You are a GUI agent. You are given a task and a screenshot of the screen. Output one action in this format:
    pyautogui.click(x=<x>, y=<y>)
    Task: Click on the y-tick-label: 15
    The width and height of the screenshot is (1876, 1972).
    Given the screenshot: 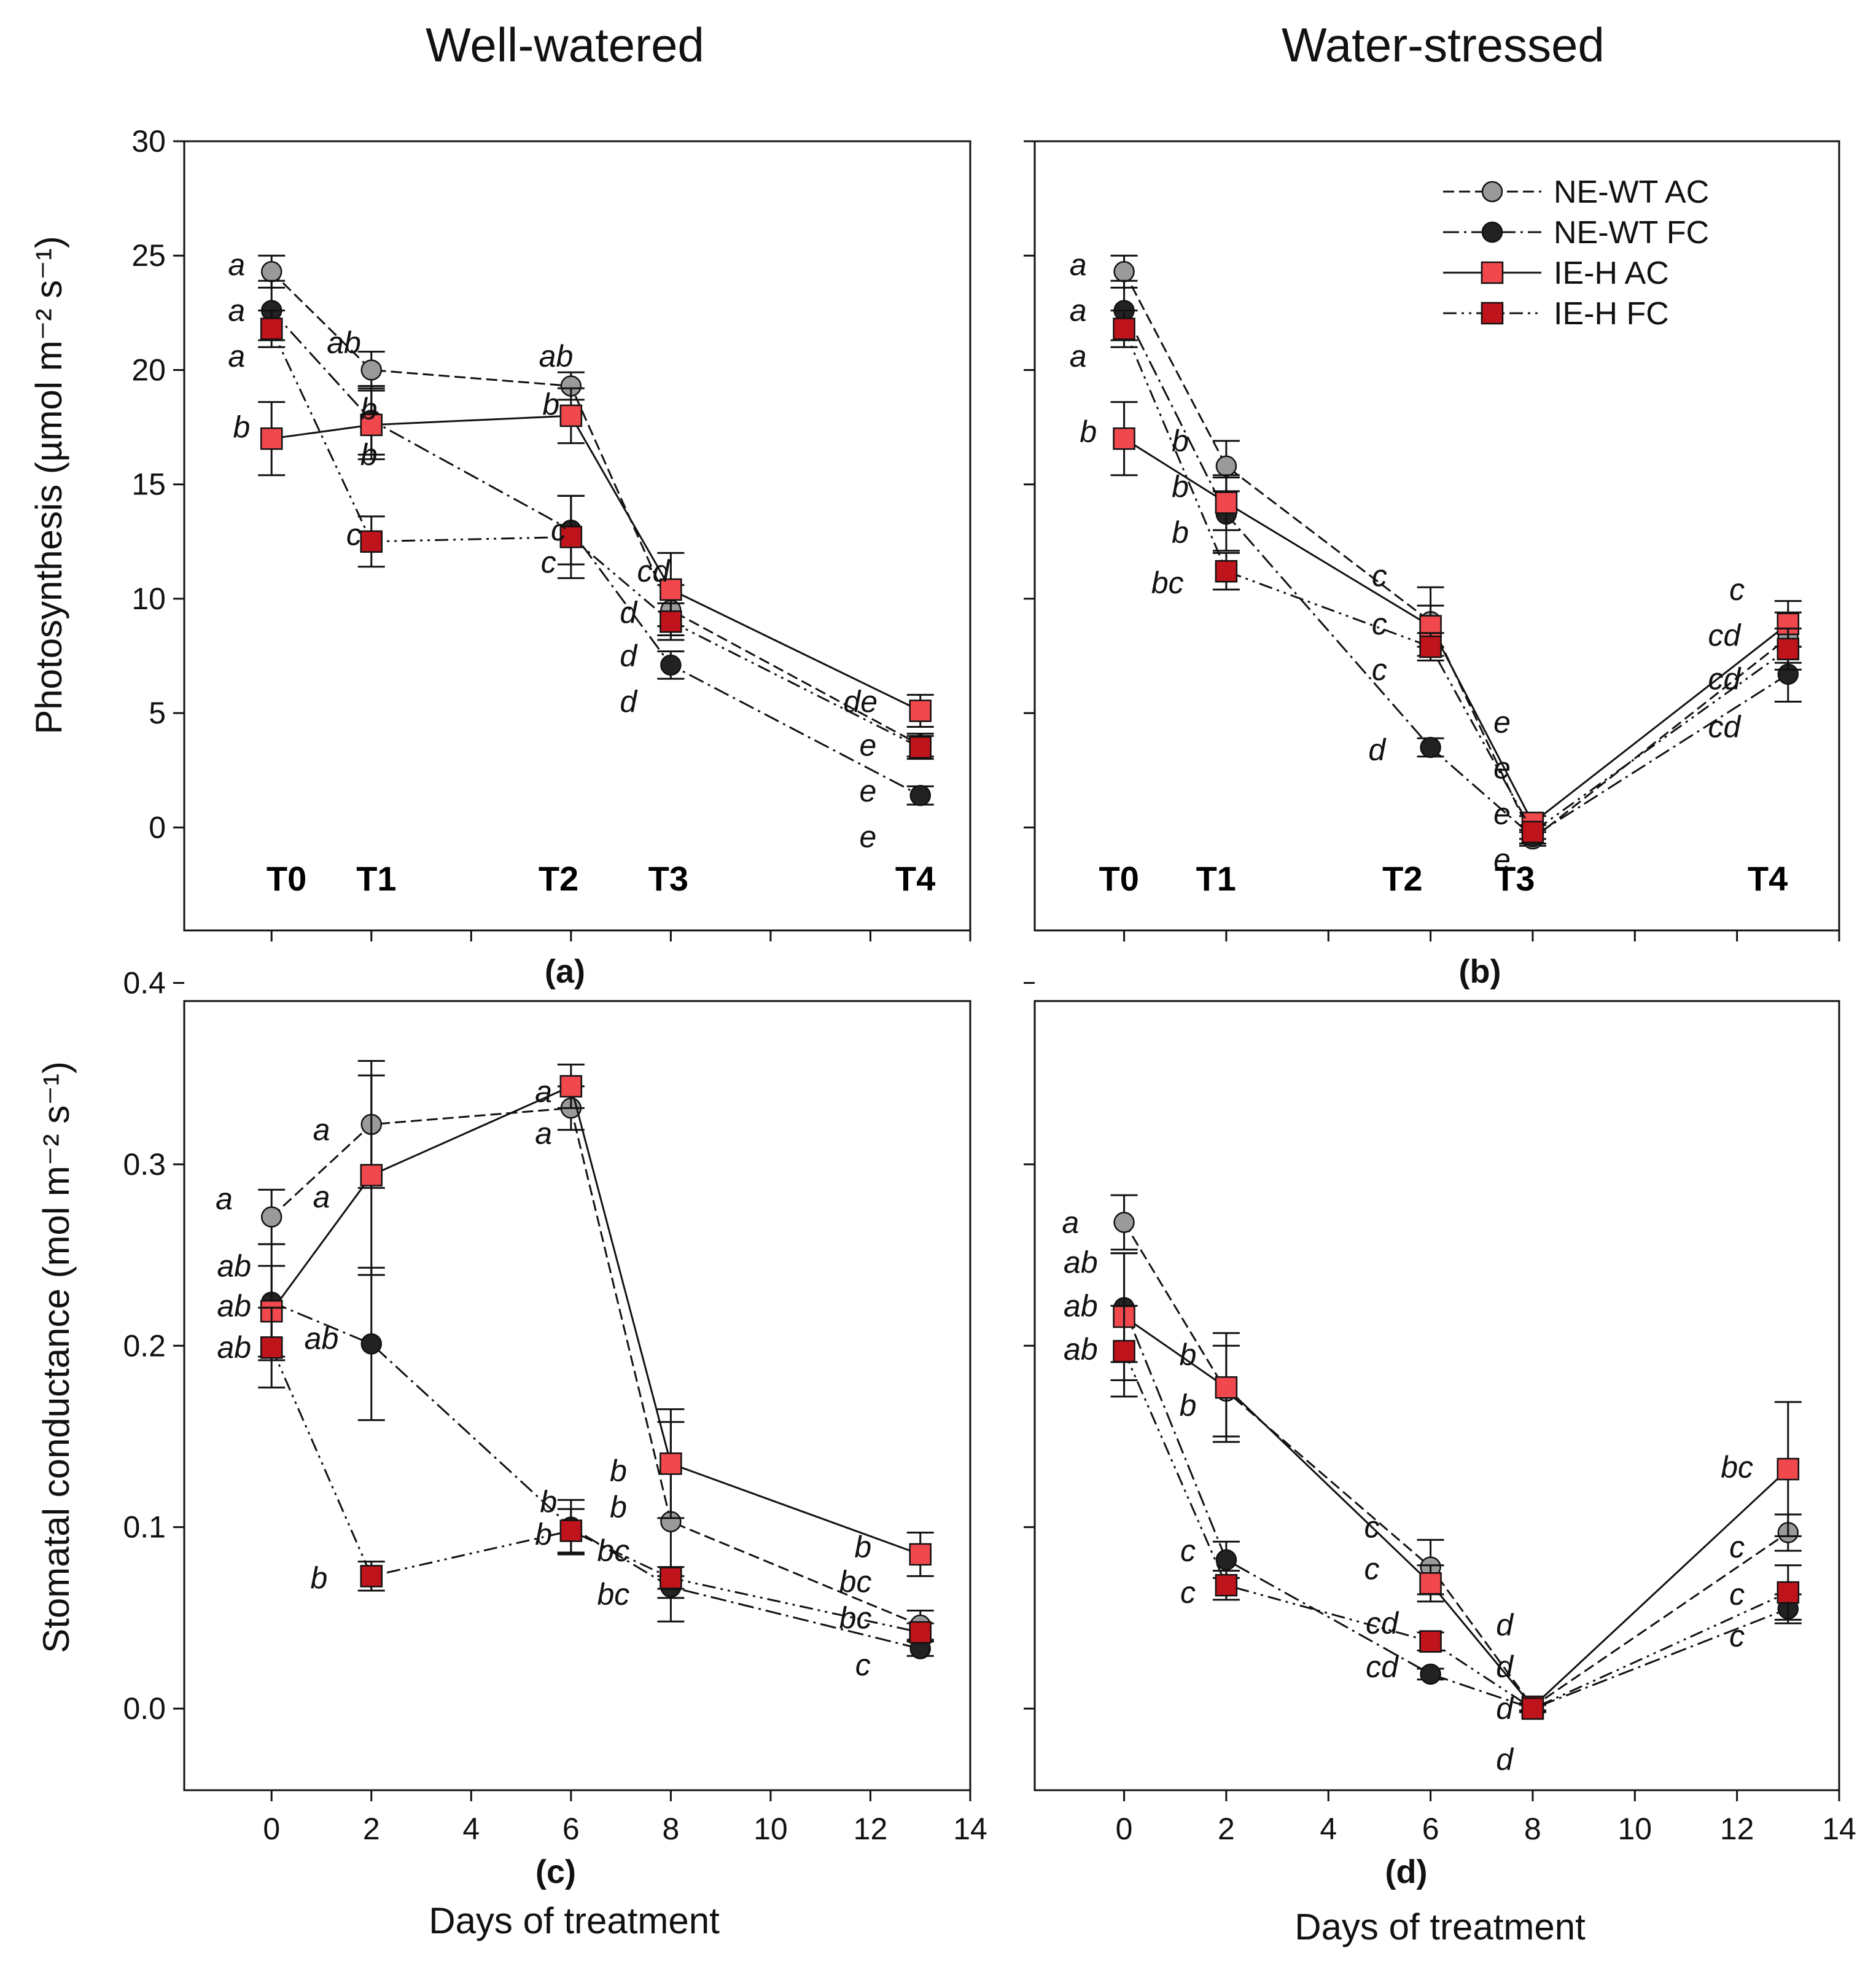 What is the action you would take?
    pyautogui.click(x=148, y=485)
    